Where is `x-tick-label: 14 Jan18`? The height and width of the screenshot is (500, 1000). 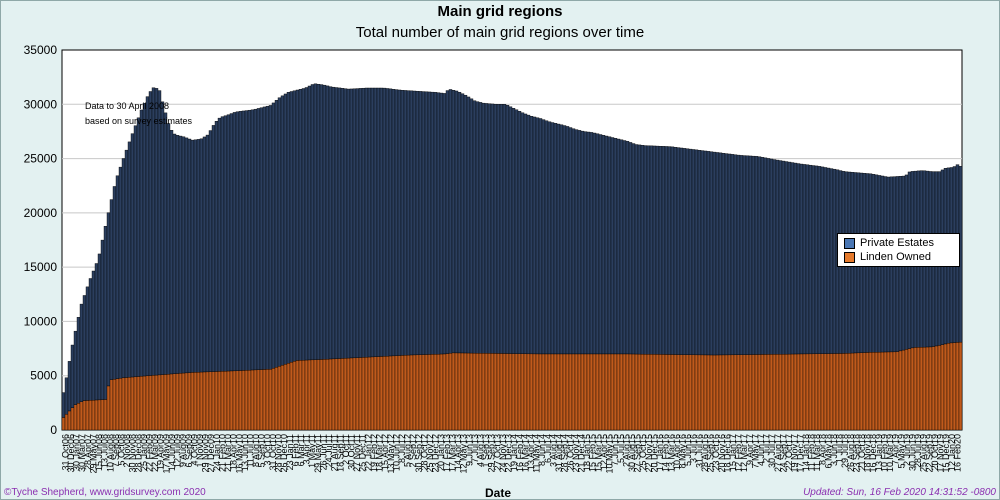
x-tick-label: 14 Jan18 is located at coordinates (806, 452).